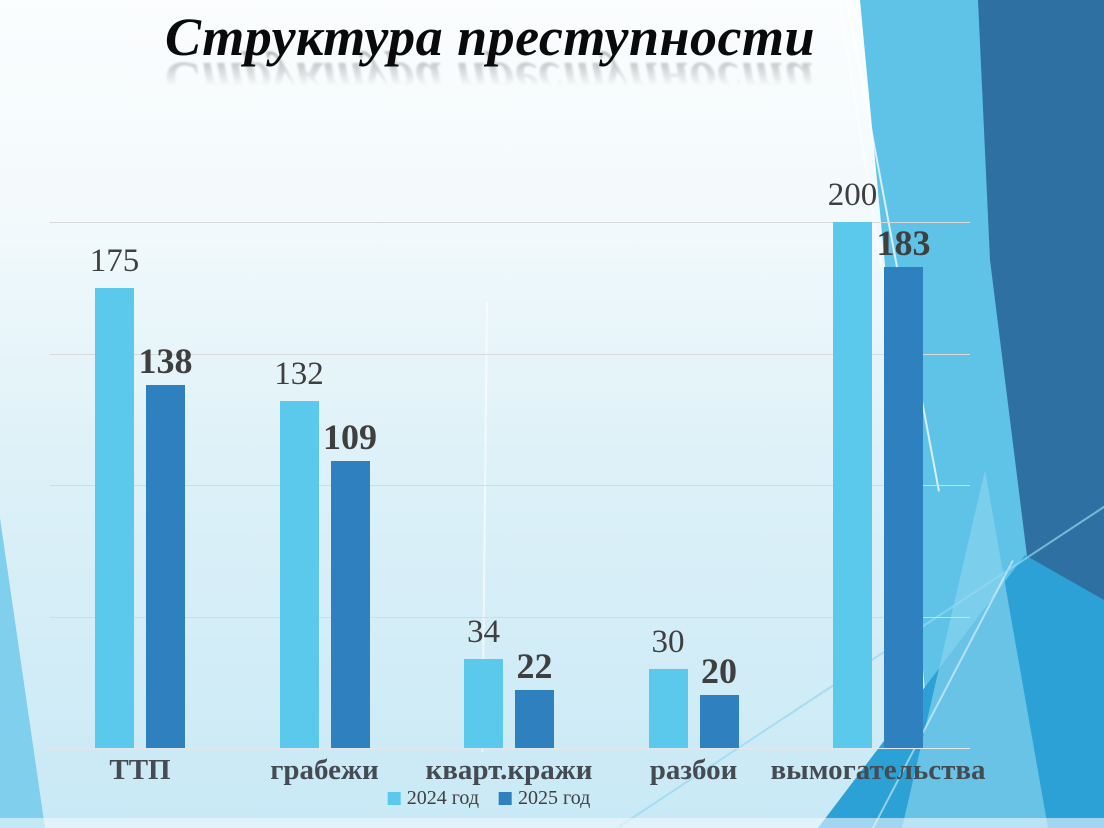  Describe the element at coordinates (114, 517) in the screenshot. I see `bar-ТТП-2024 год` at that location.